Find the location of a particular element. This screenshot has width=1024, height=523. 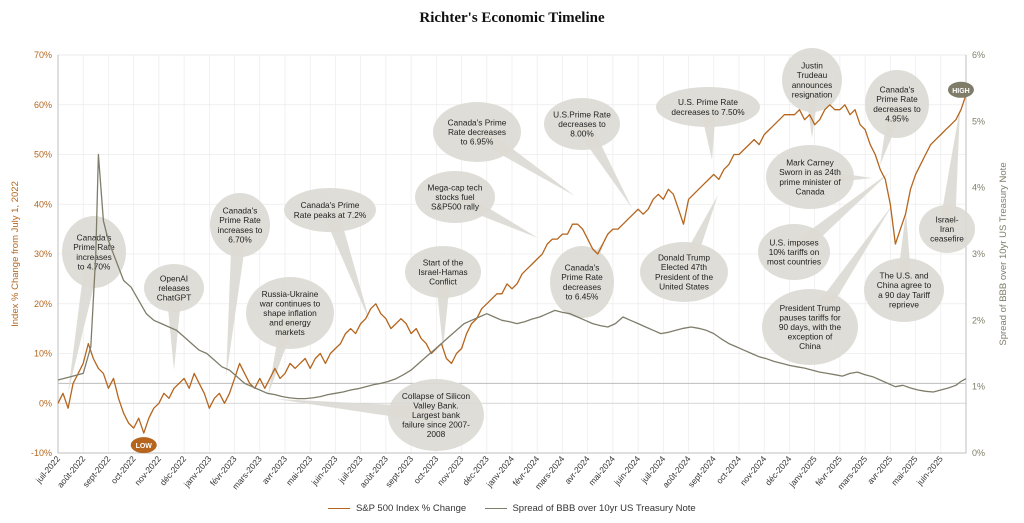

annotation-text: United States is located at coordinates (684, 286).